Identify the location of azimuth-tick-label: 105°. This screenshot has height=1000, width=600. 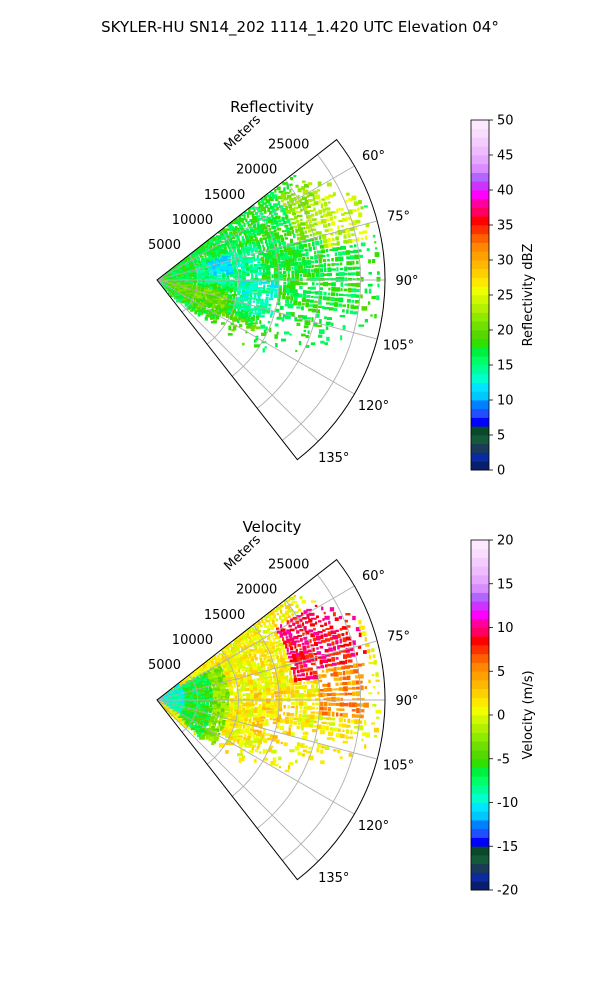
(398, 346).